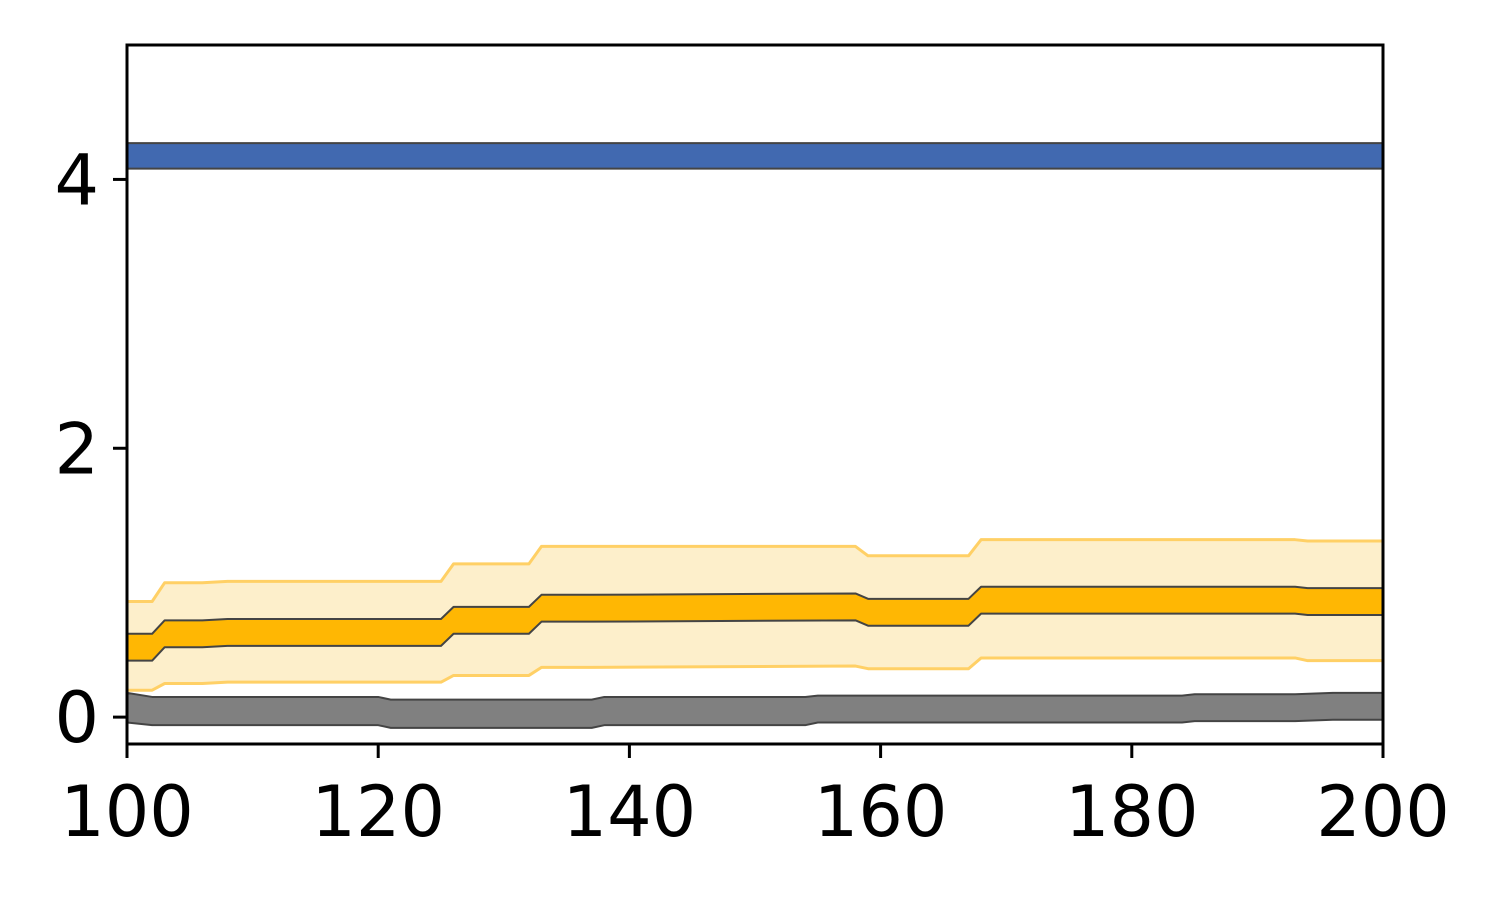 The image size is (1500, 905). I want to click on y-tick-label: 0, so click(76, 718).